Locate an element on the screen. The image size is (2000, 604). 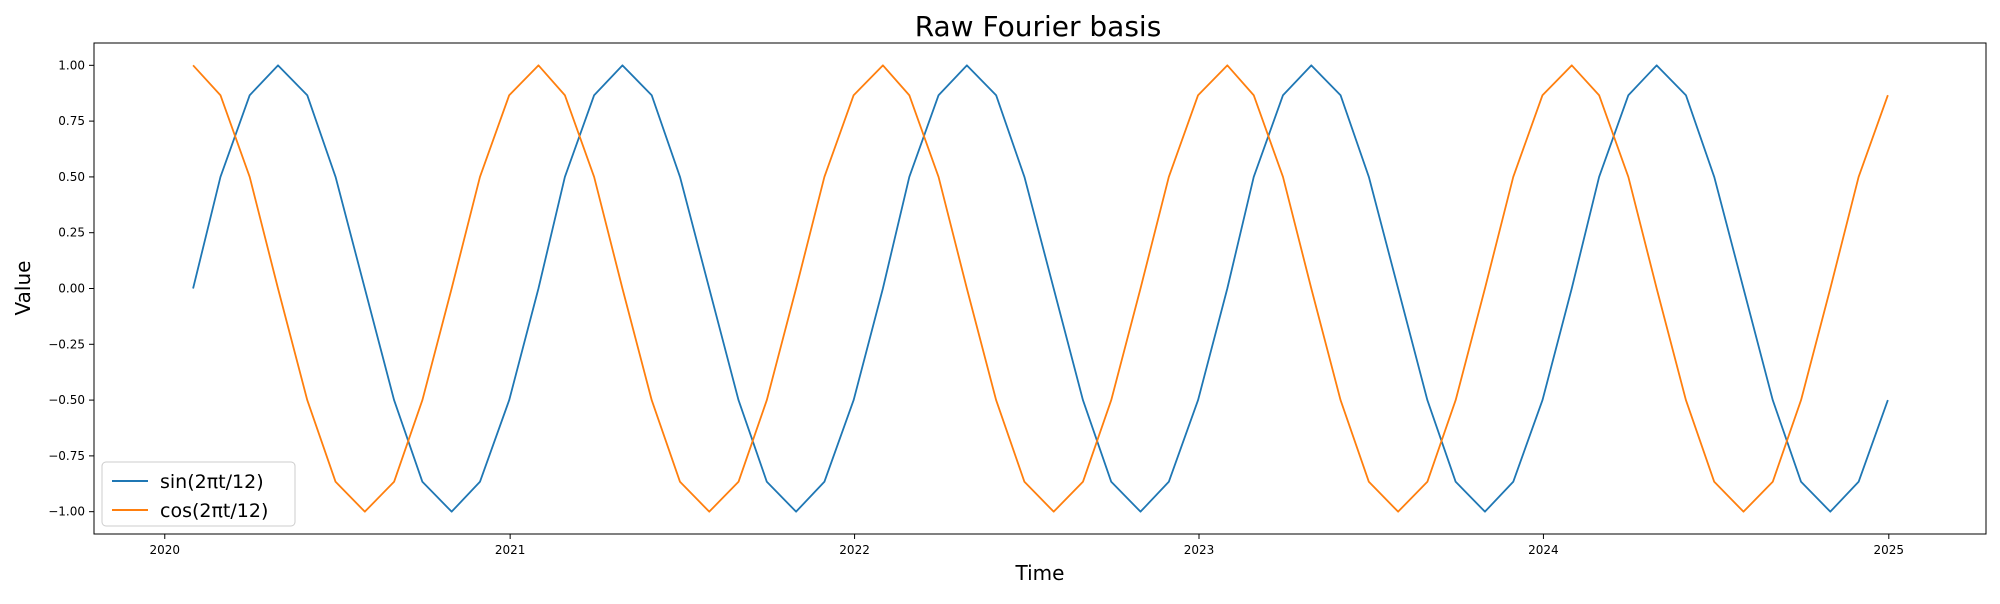
y-axis: 1.00 0.75 0.50 0.25 0.00 −0.25 −0.50 −0.75 −1.00 is located at coordinates (71, 288).